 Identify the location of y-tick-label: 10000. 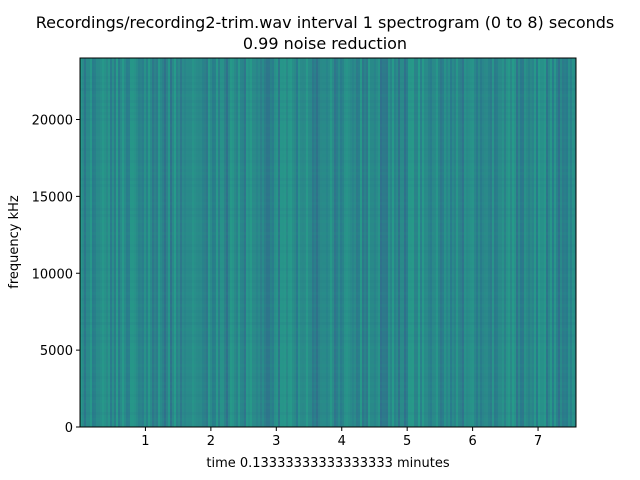
(52, 274).